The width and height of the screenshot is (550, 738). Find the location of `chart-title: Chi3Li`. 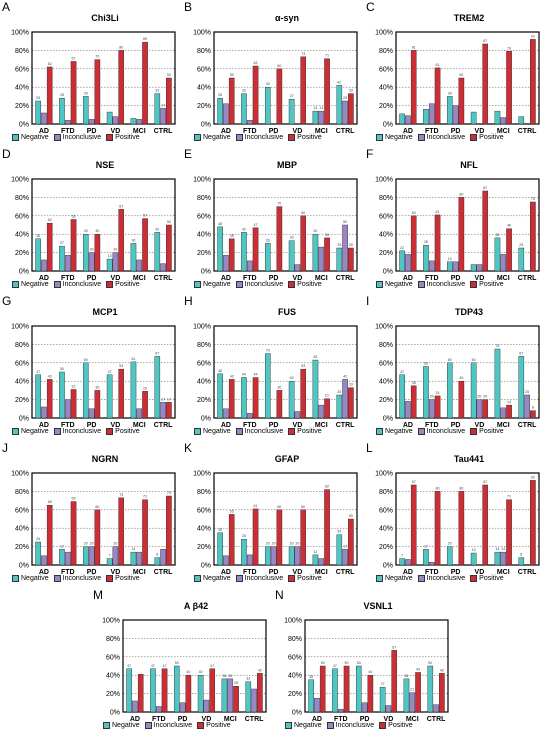

chart-title: Chi3Li is located at coordinates (105, 18).